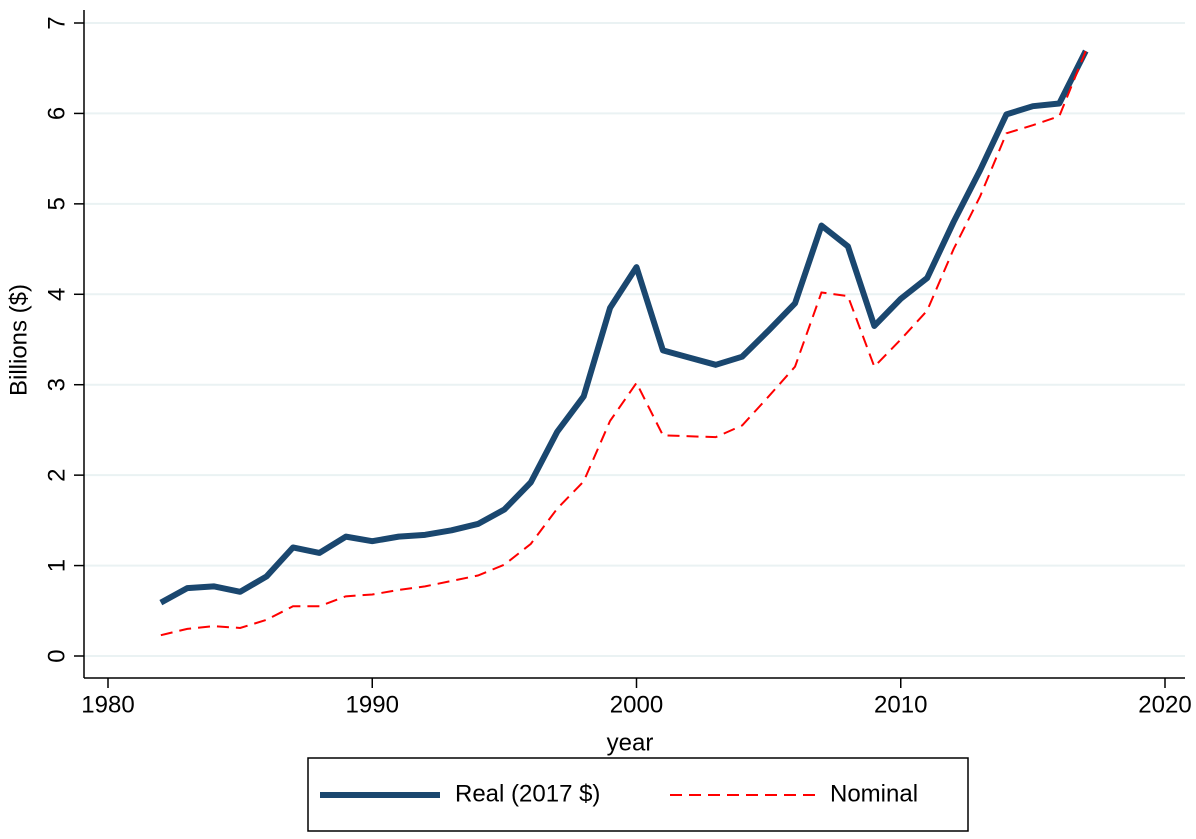 This screenshot has height=839, width=1196. Describe the element at coordinates (56, 474) in the screenshot. I see `y-tick-label: 2` at that location.